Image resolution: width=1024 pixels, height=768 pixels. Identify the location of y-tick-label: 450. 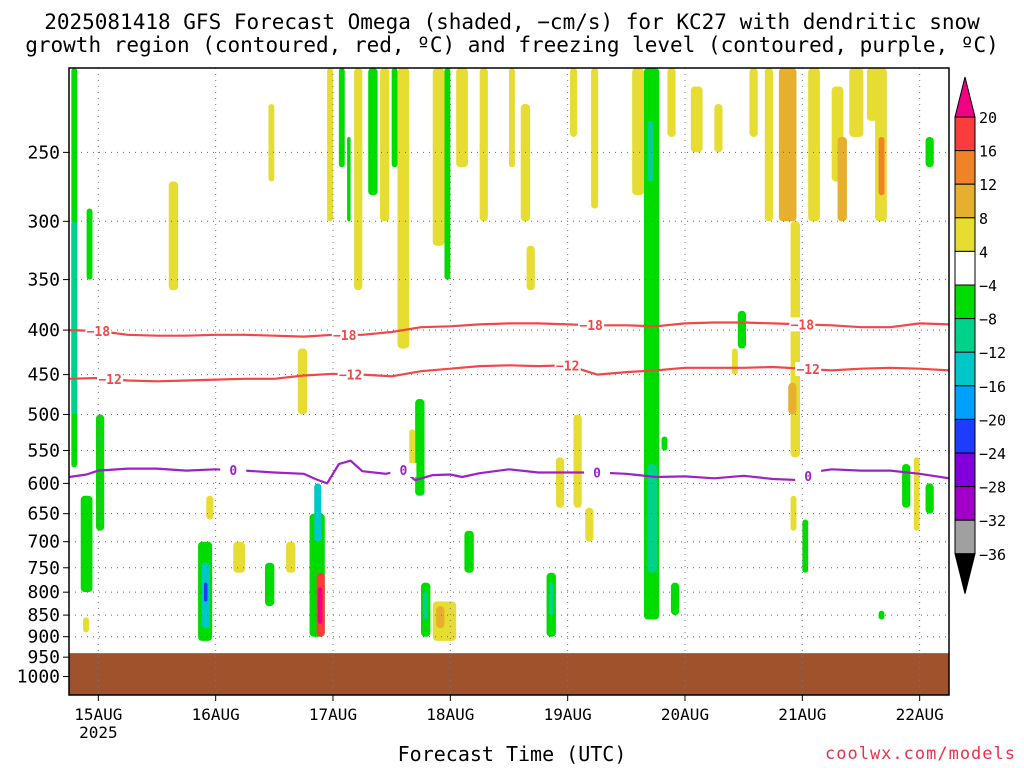
(43, 375).